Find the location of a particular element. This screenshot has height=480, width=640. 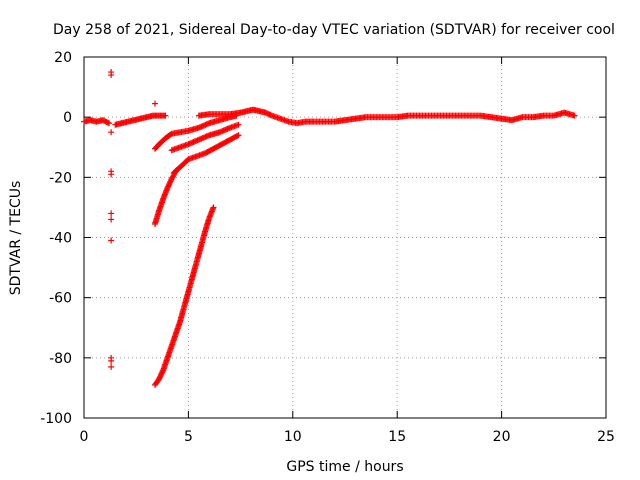

y-tick-label: -20 is located at coordinates (60, 178).